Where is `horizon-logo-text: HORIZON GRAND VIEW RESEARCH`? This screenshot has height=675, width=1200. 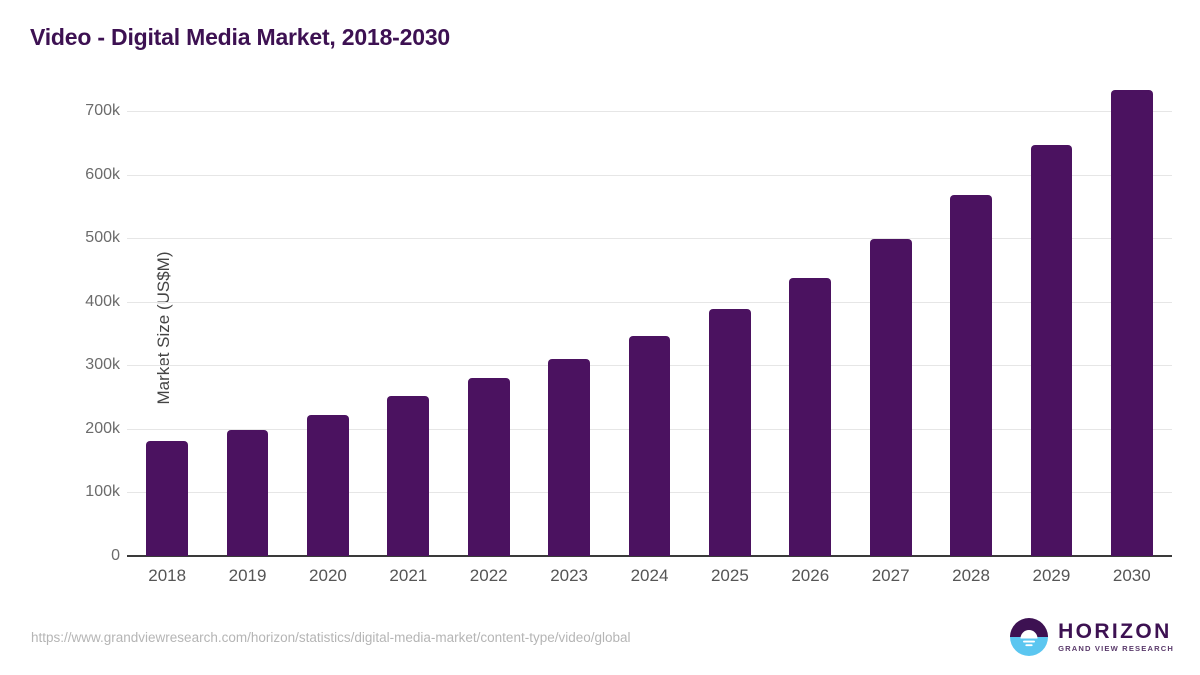
horizon-logo-text: HORIZON GRAND VIEW RESEARCH is located at coordinates (1116, 637).